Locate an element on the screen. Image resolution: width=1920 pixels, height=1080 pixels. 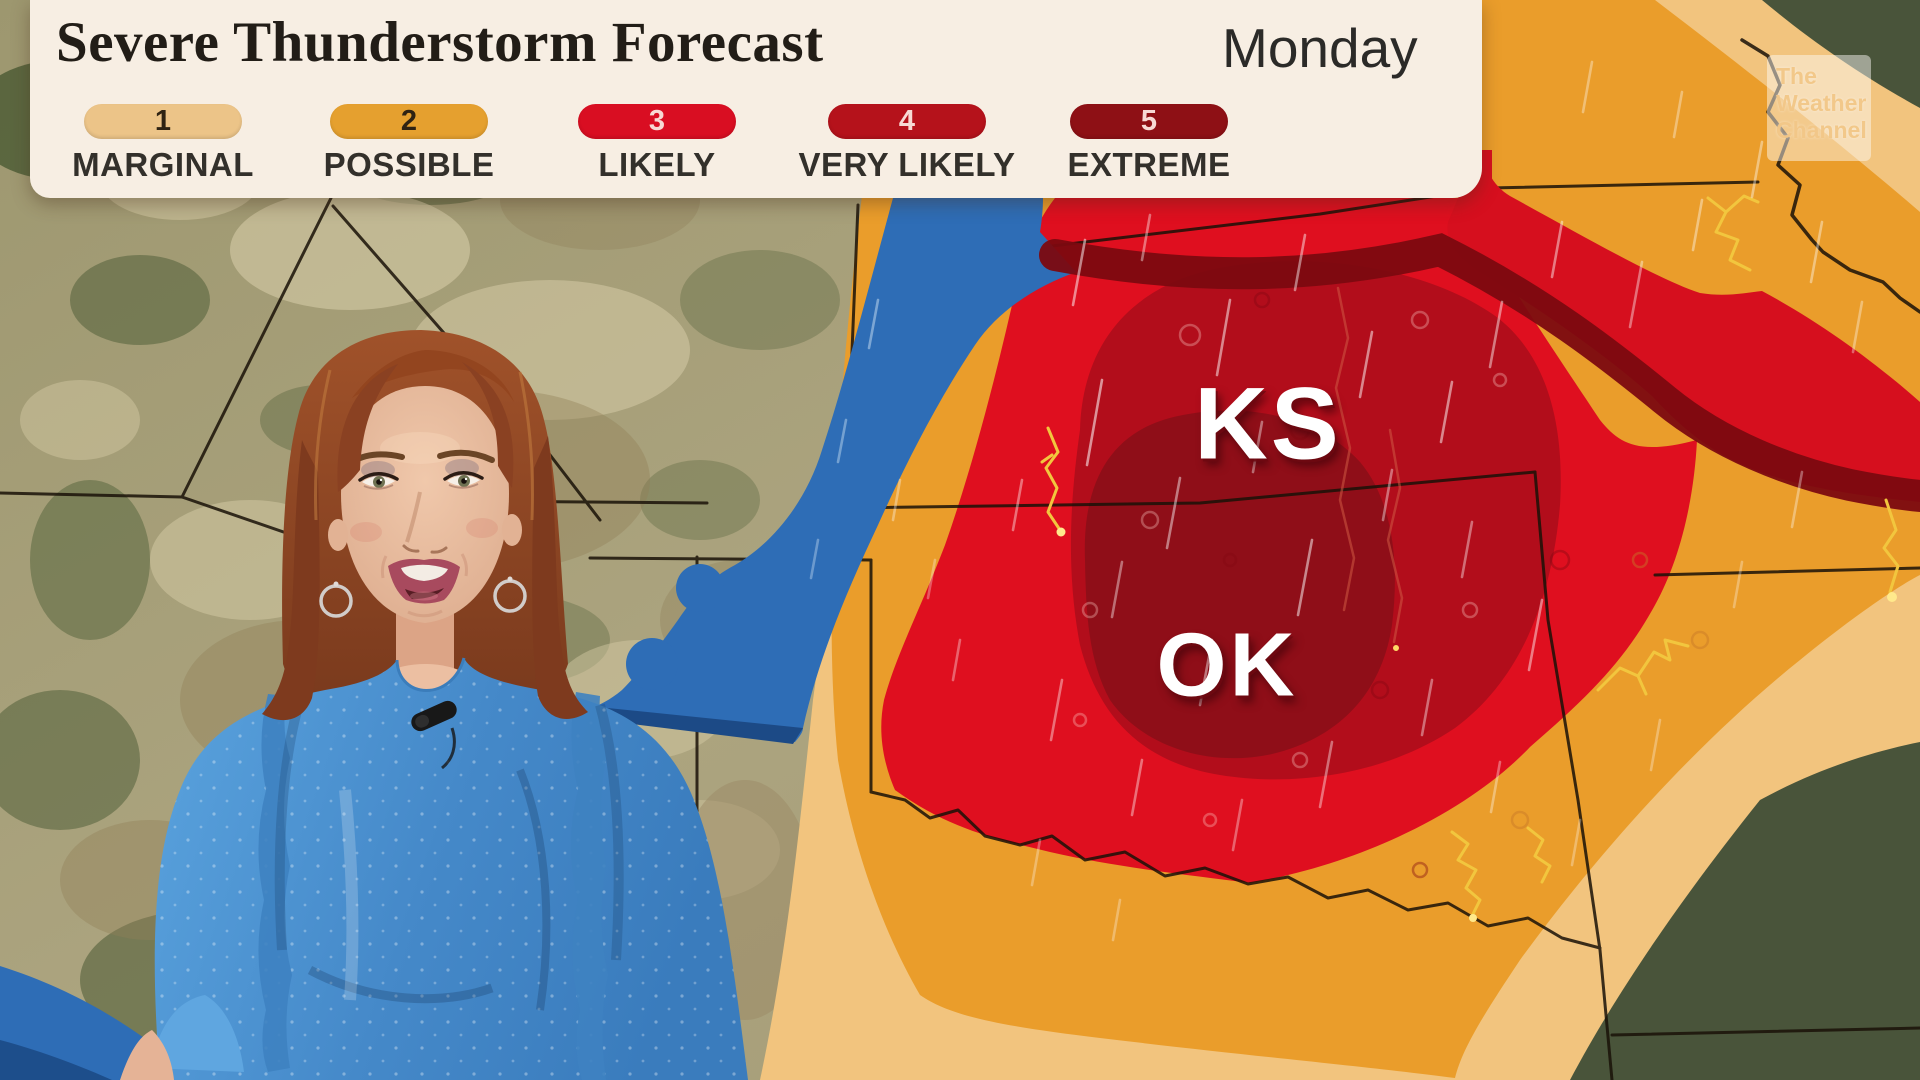
sleeve-ruffle-right is located at coordinates (589, 886).